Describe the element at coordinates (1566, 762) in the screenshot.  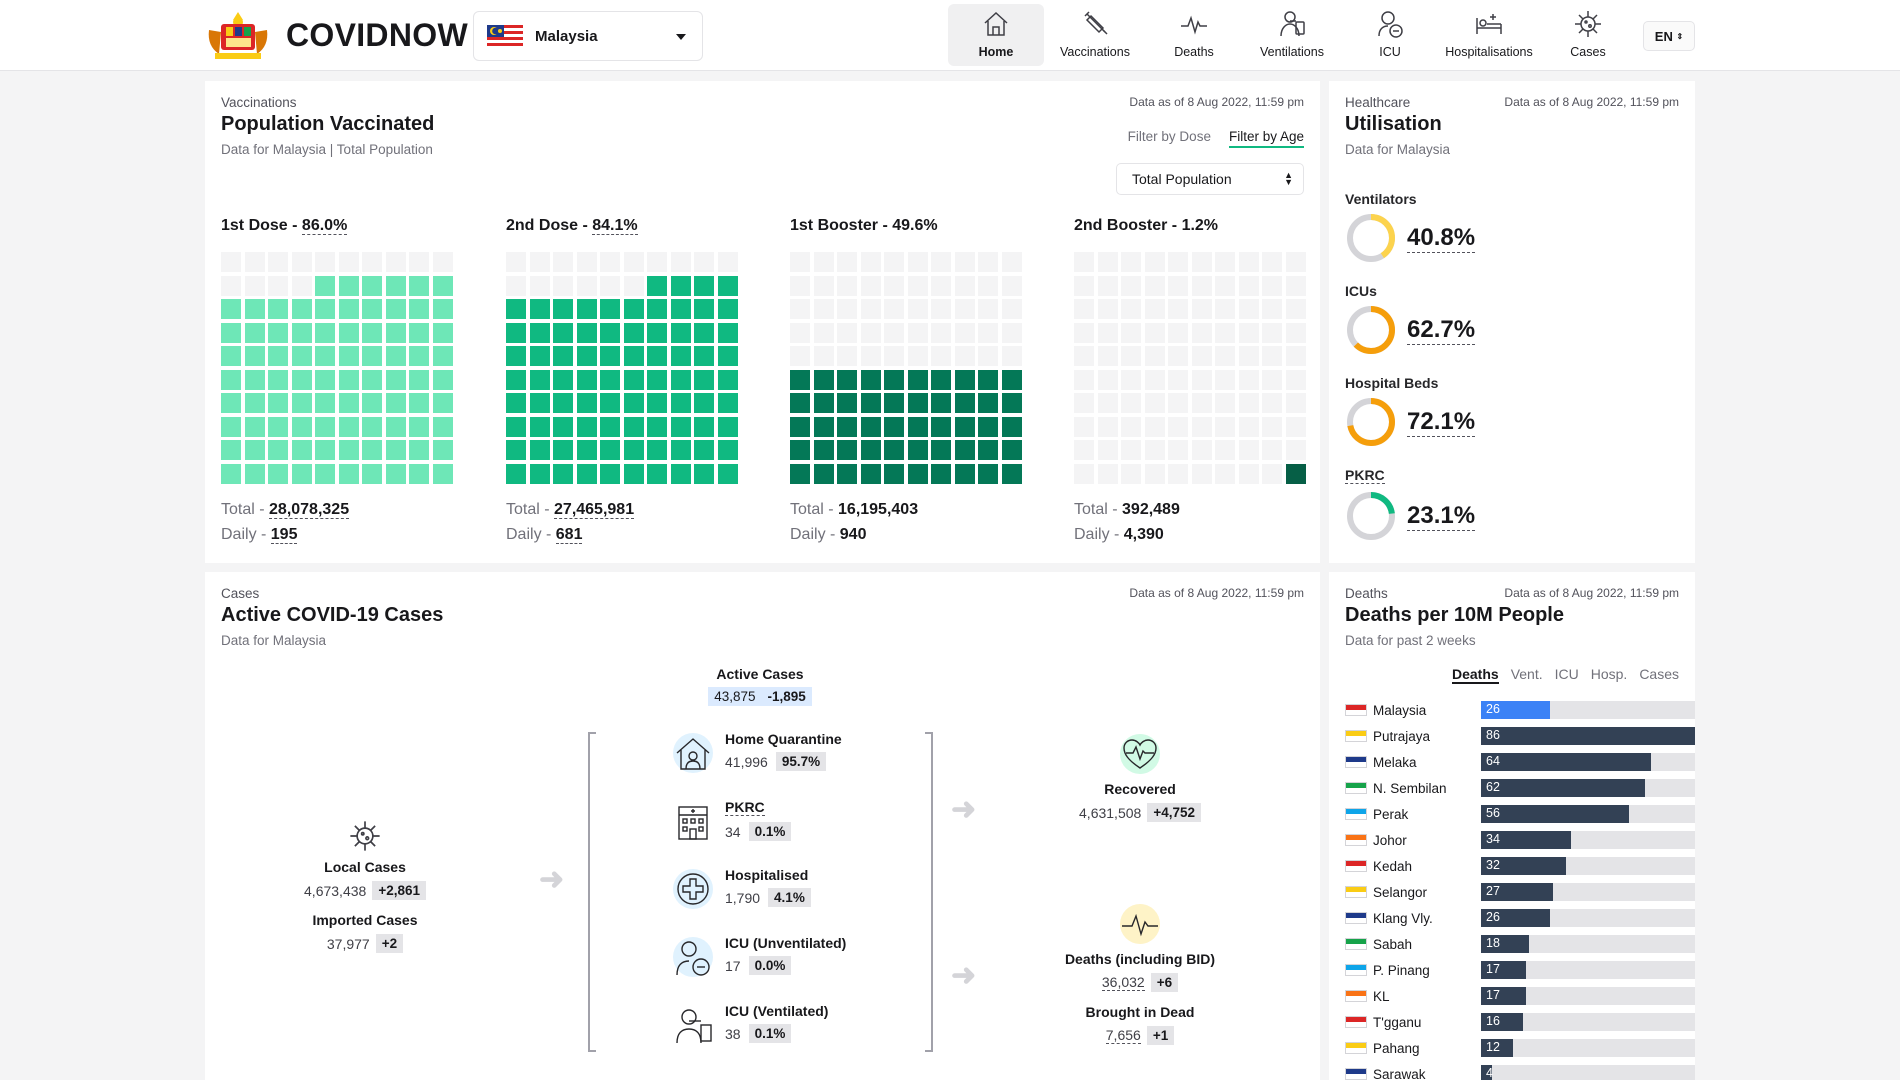
I see `bar: 64` at that location.